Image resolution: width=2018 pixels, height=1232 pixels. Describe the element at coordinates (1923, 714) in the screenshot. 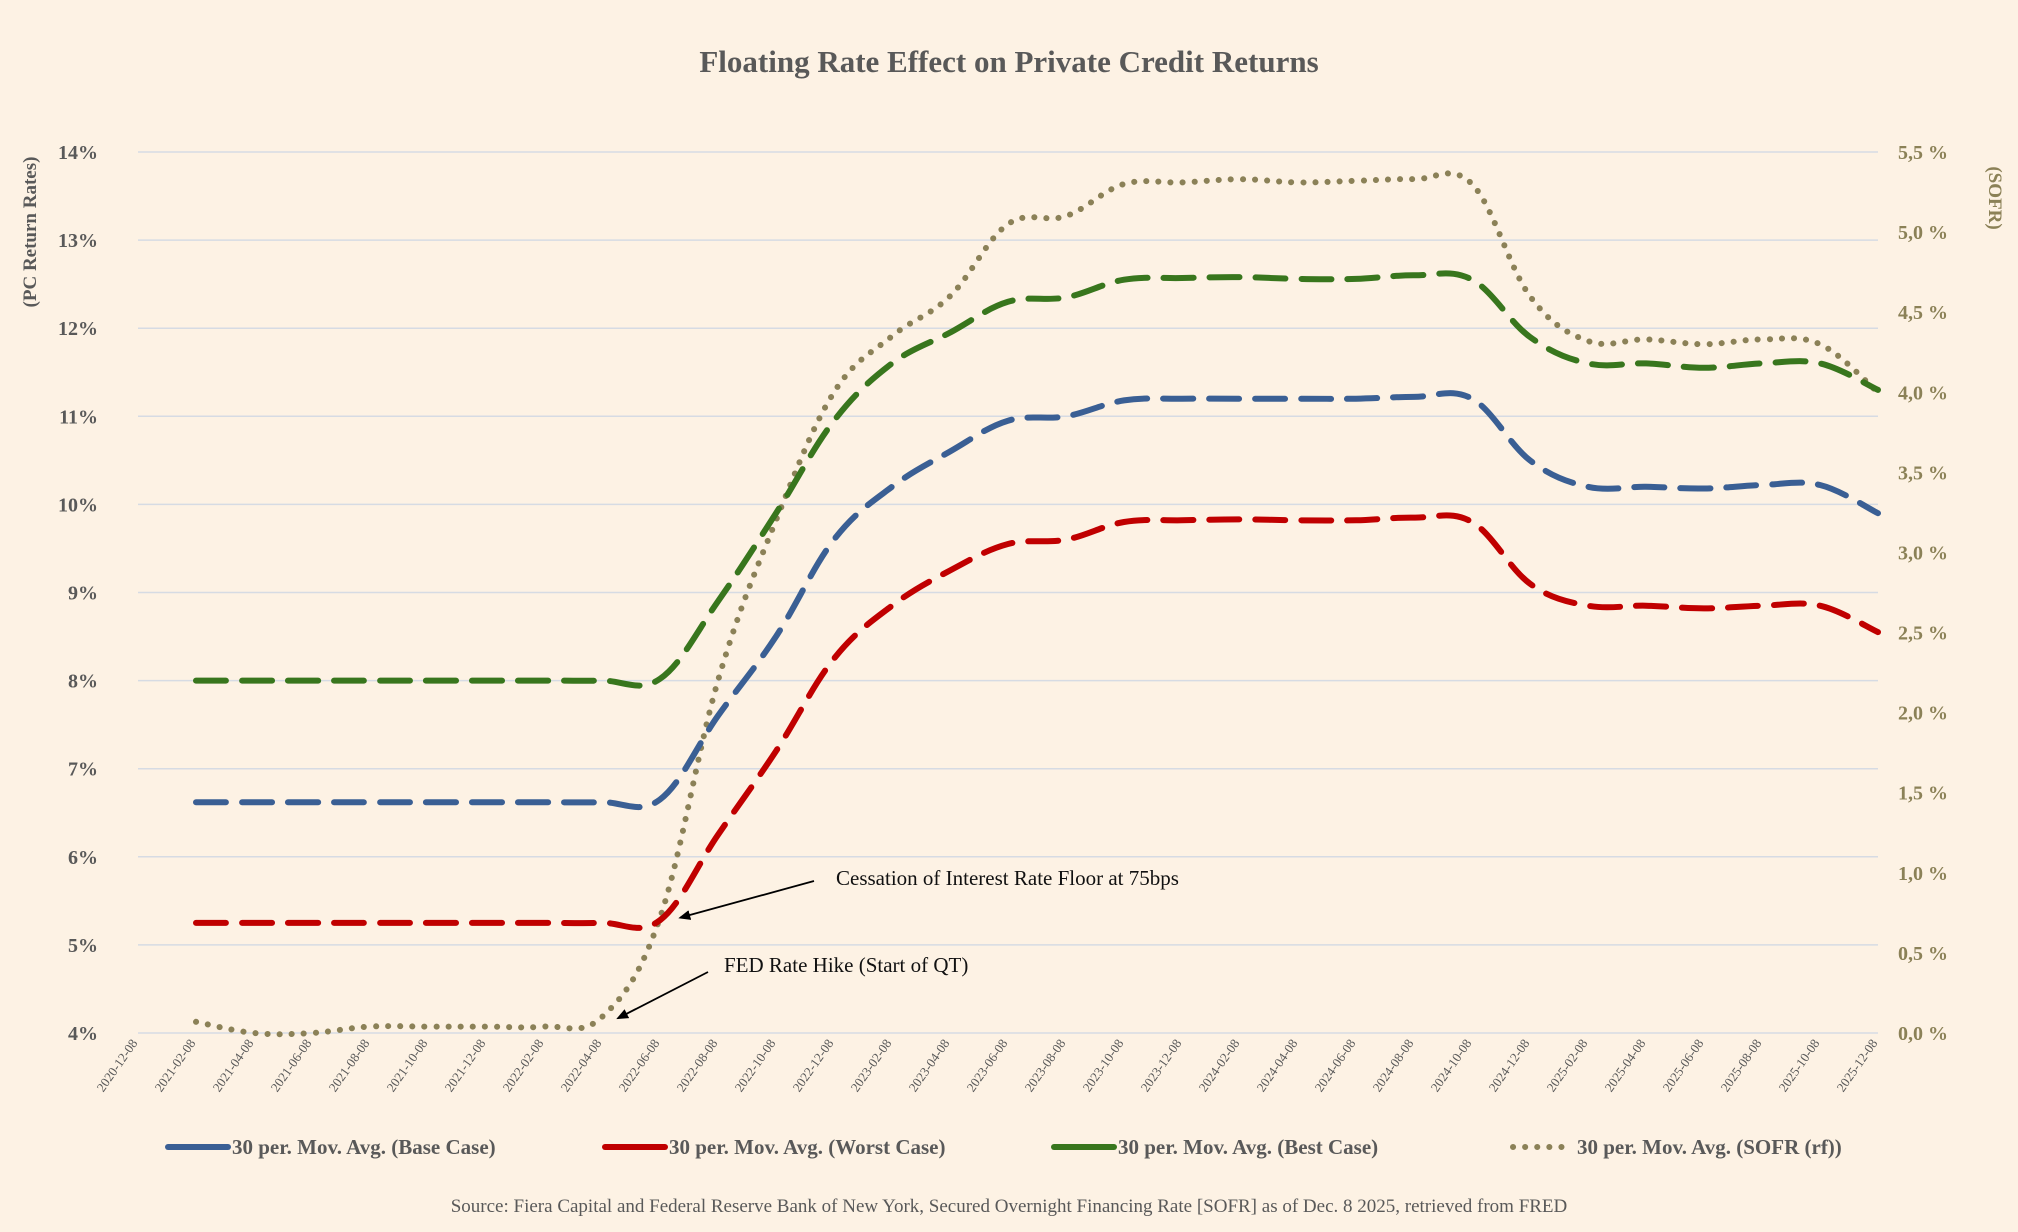

I see `y2-tick-label: 2,0 %` at that location.